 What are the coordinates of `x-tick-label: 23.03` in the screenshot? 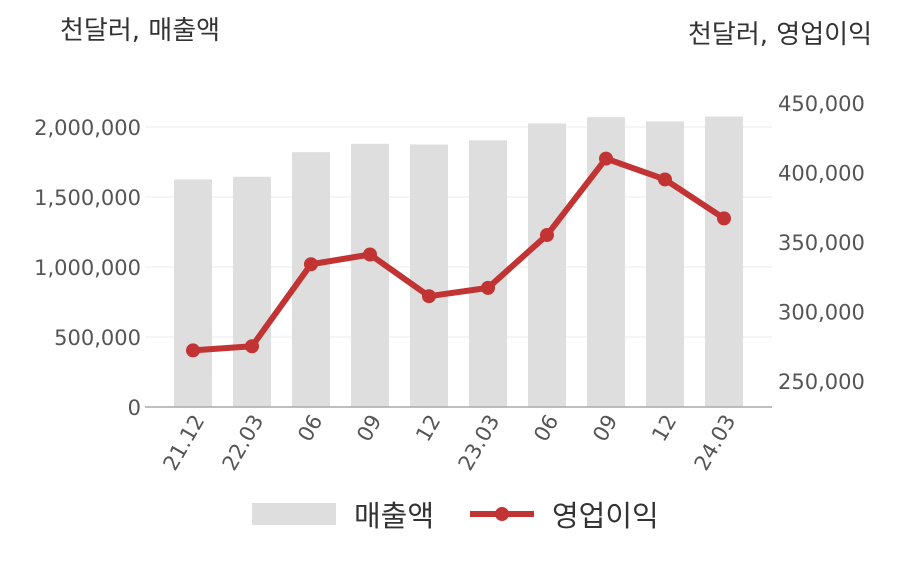 It's located at (478, 443).